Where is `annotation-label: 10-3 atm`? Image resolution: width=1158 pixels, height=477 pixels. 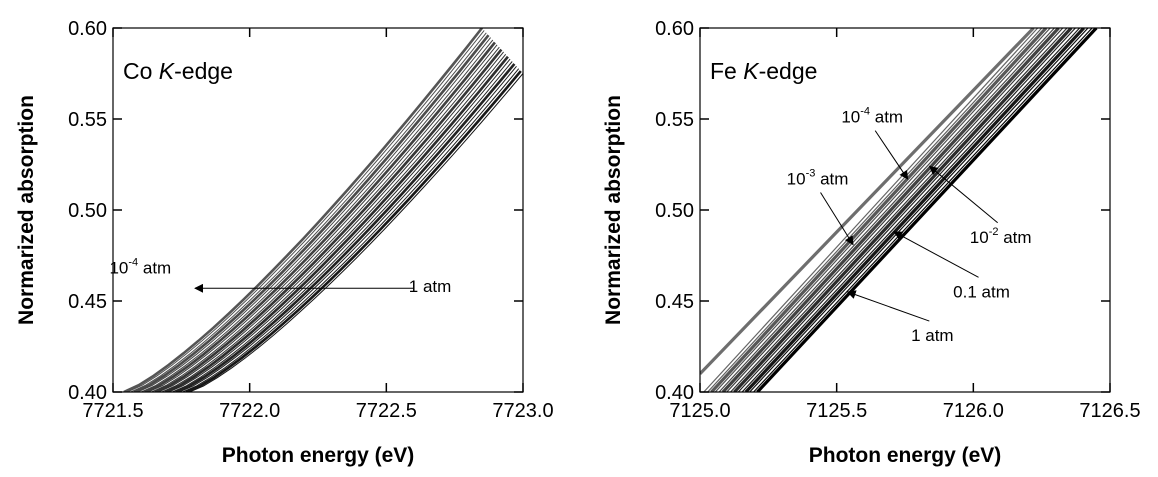
annotation-label: 10-3 atm is located at coordinates (818, 178).